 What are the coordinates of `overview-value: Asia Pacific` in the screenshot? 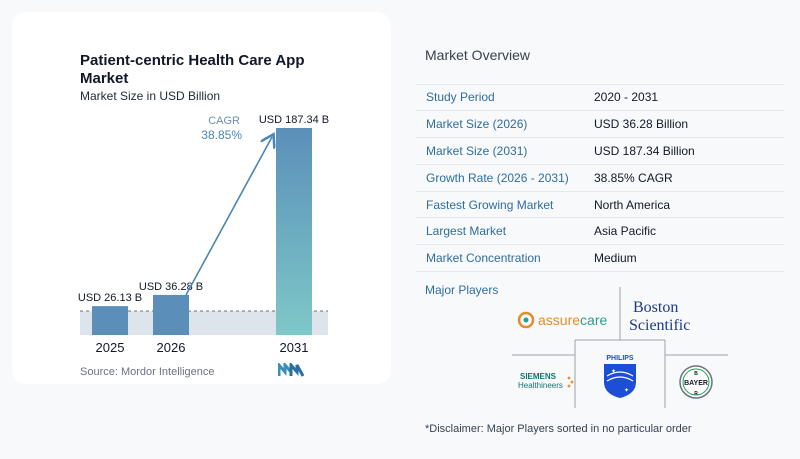 It's located at (625, 231).